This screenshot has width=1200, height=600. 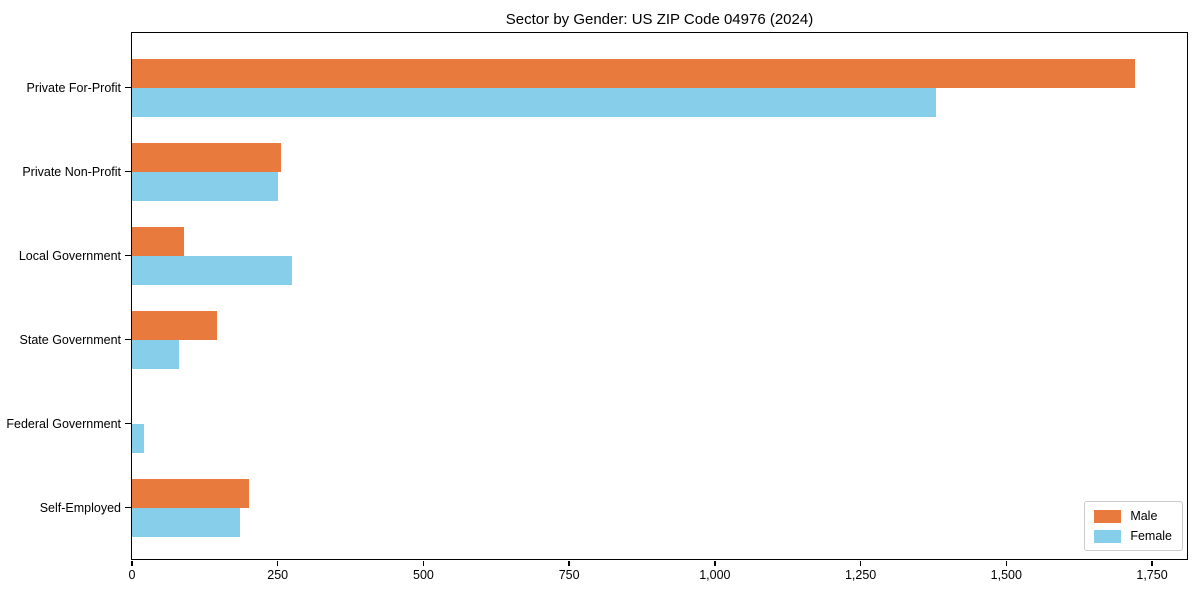 What do you see at coordinates (569, 575) in the screenshot?
I see `x-tick-label: 750` at bounding box center [569, 575].